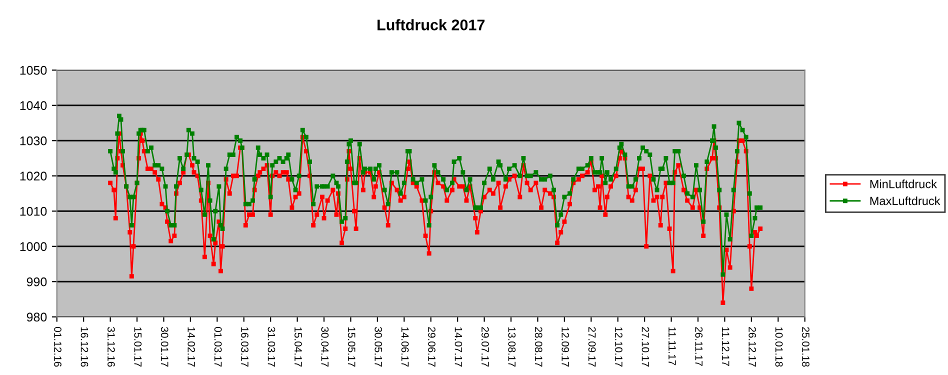 Image resolution: width=948 pixels, height=375 pixels. What do you see at coordinates (806, 347) in the screenshot?
I see `x-tick-label: 25.01.18` at bounding box center [806, 347].